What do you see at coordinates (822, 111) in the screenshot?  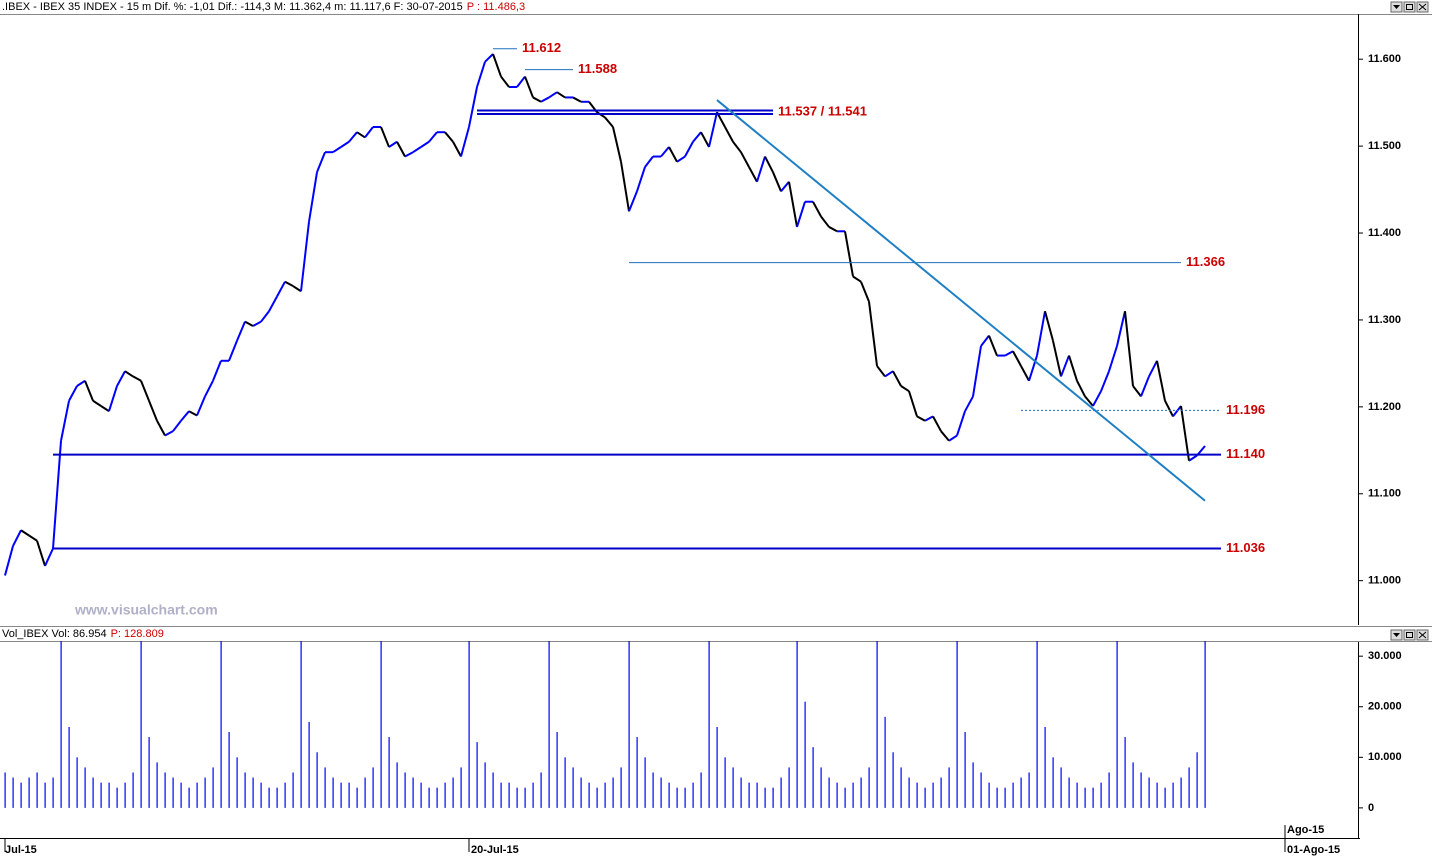 I see `level-label: 11.537 / 11.541` at bounding box center [822, 111].